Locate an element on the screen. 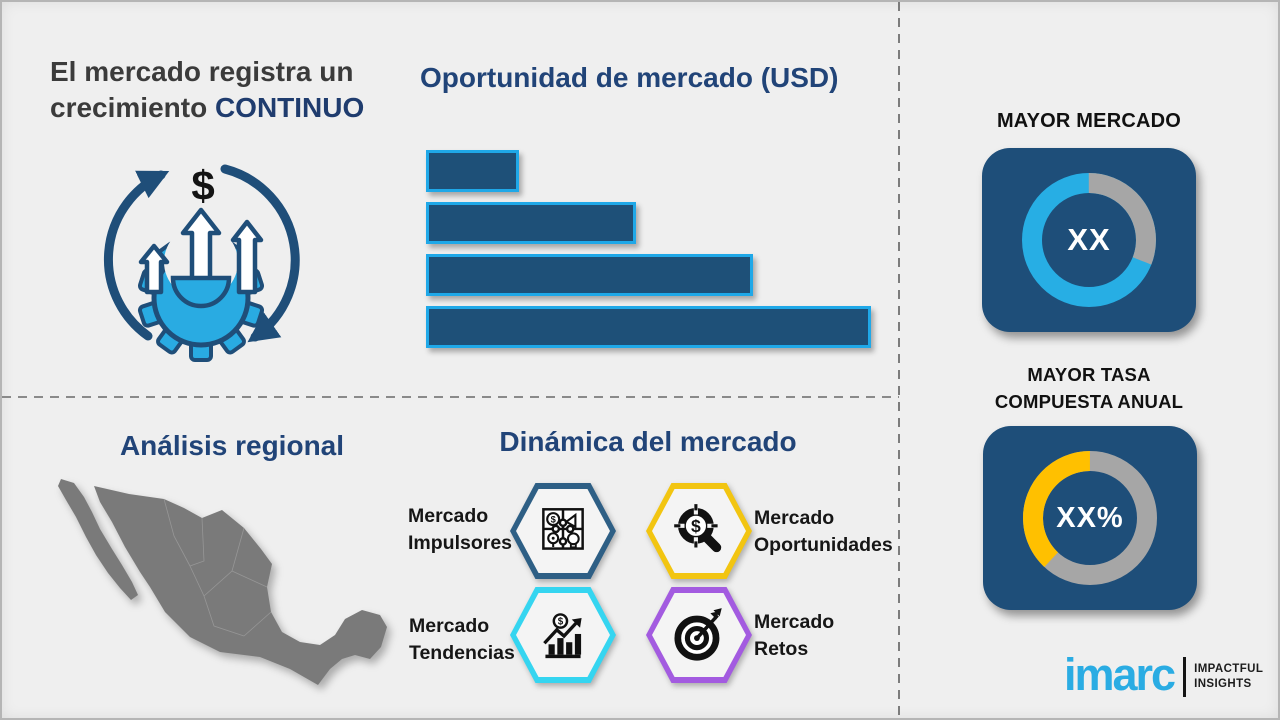 The image size is (1280, 720). market-trends-label: Mercado Tendencias is located at coordinates (462, 640).